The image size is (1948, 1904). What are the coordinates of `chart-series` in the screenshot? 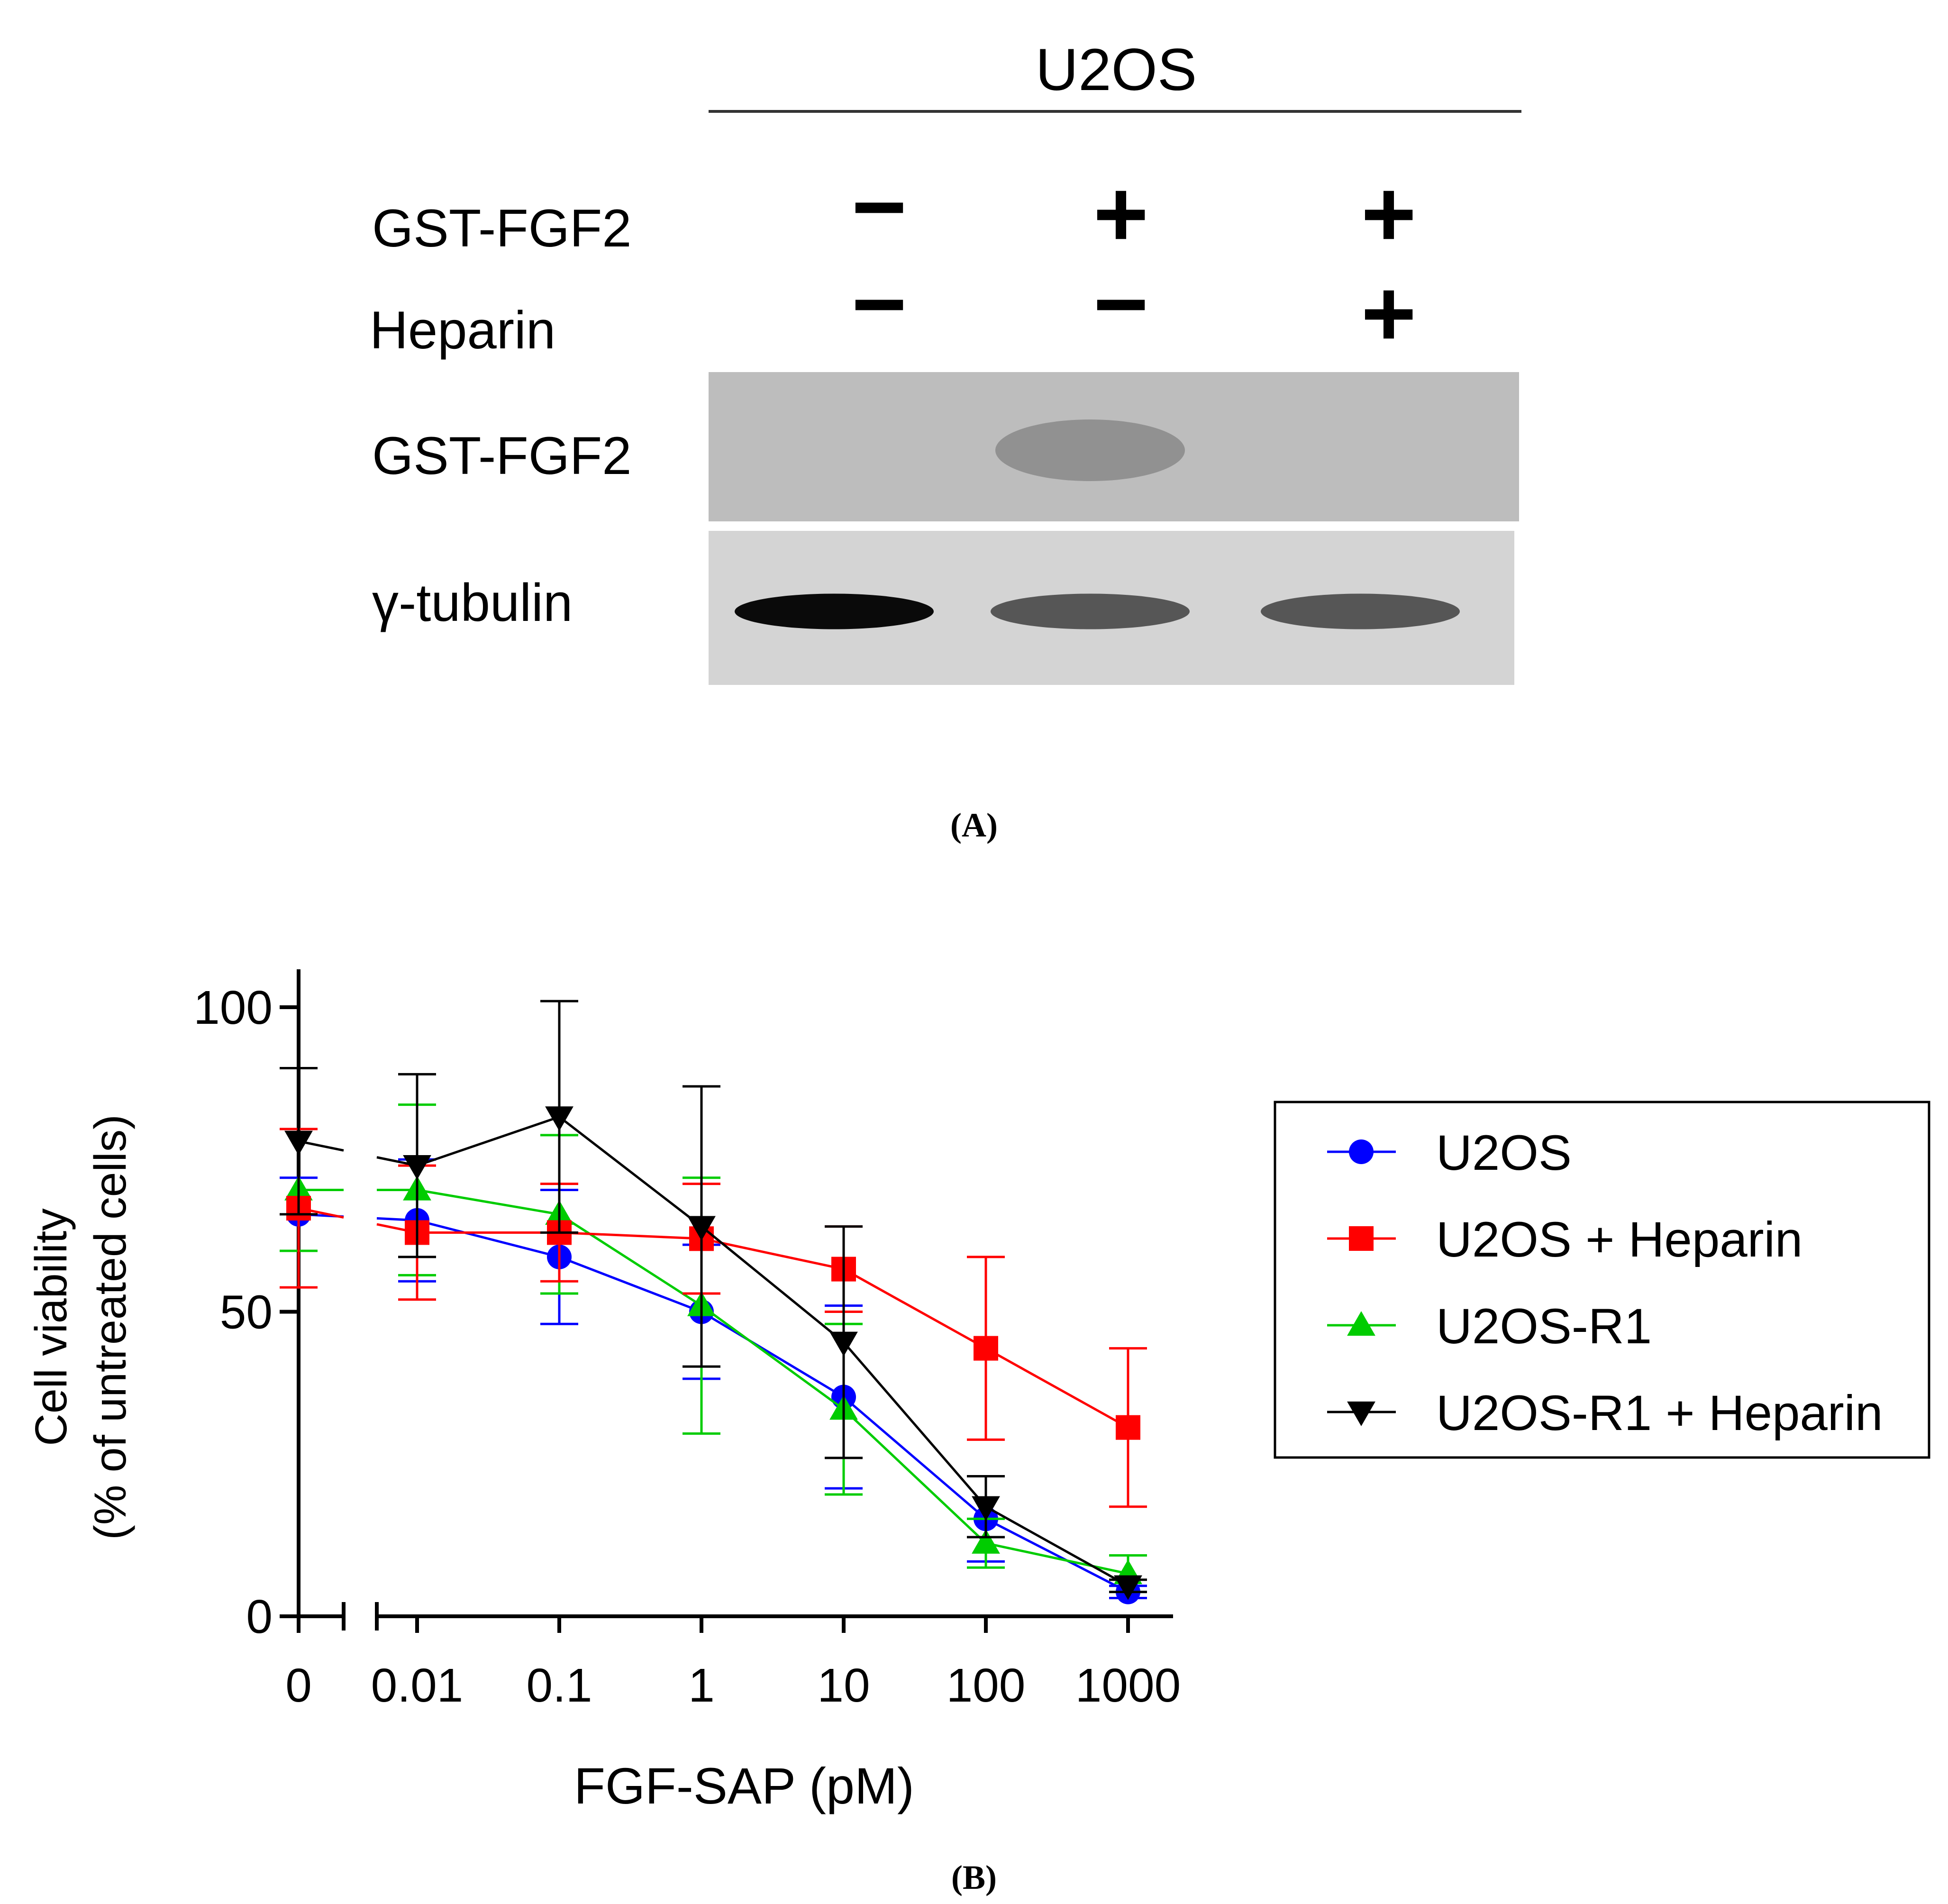 It's located at (713, 1302).